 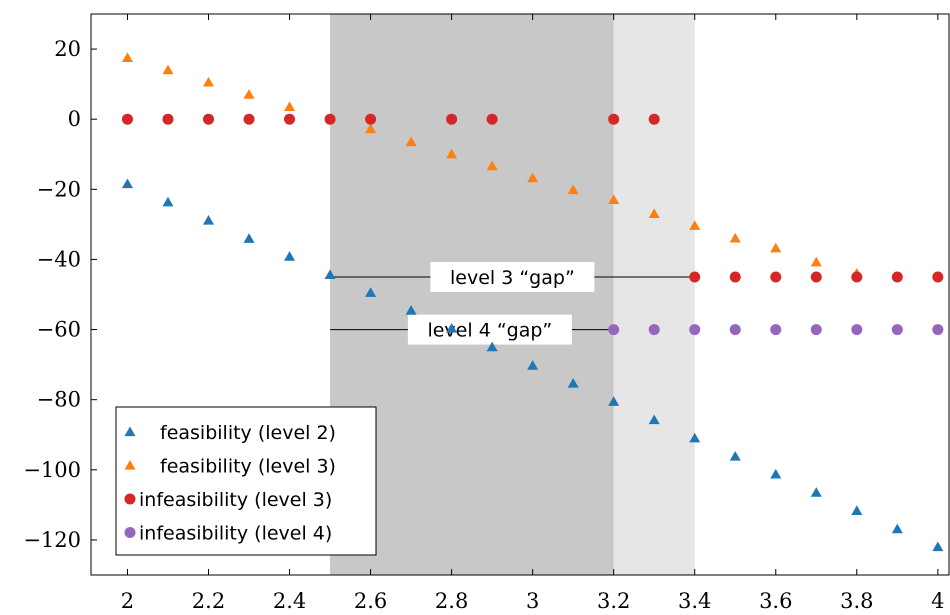 What do you see at coordinates (59, 259) in the screenshot?
I see `y-tick-label: −40` at bounding box center [59, 259].